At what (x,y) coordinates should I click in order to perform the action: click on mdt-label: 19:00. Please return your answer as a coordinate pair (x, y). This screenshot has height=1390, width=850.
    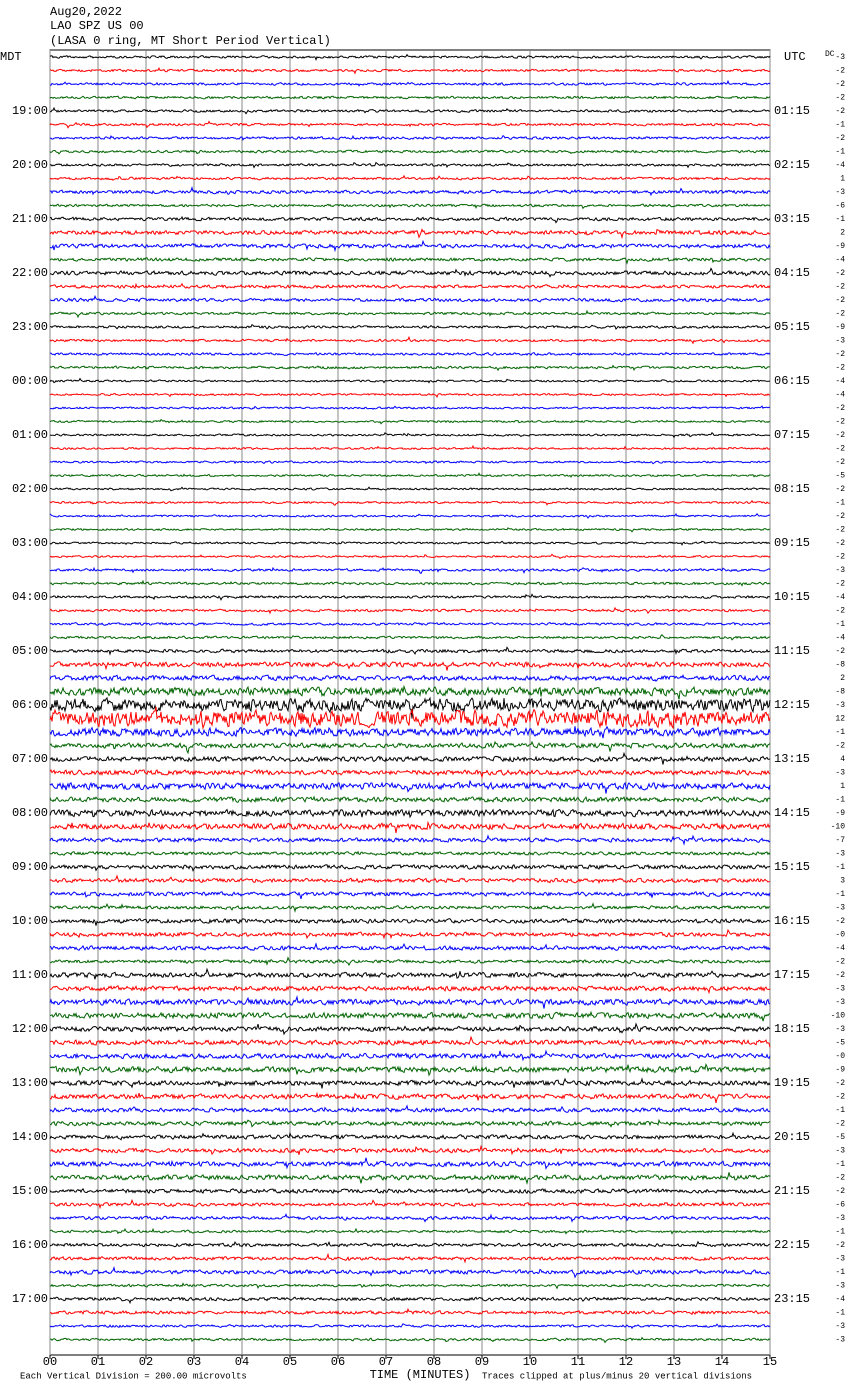
    Looking at the image, I should click on (30, 111).